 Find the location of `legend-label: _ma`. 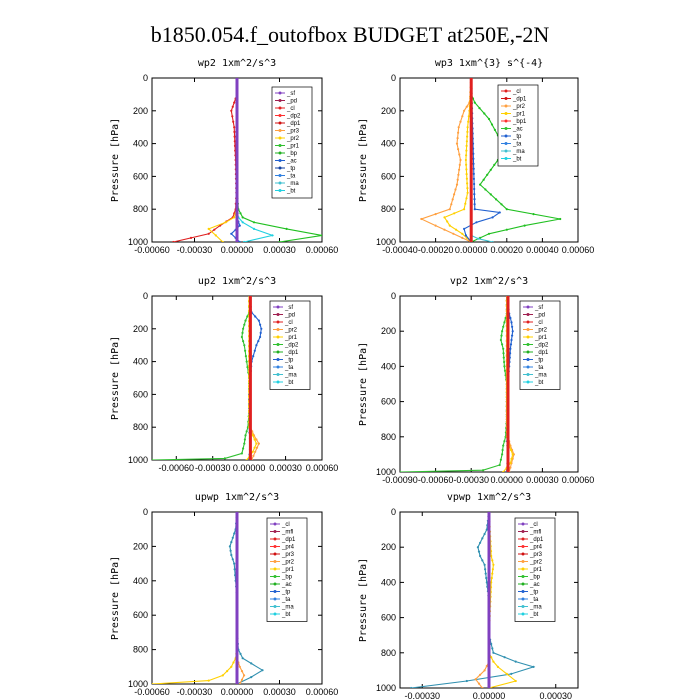

legend-label: _ma is located at coordinates (290, 376).